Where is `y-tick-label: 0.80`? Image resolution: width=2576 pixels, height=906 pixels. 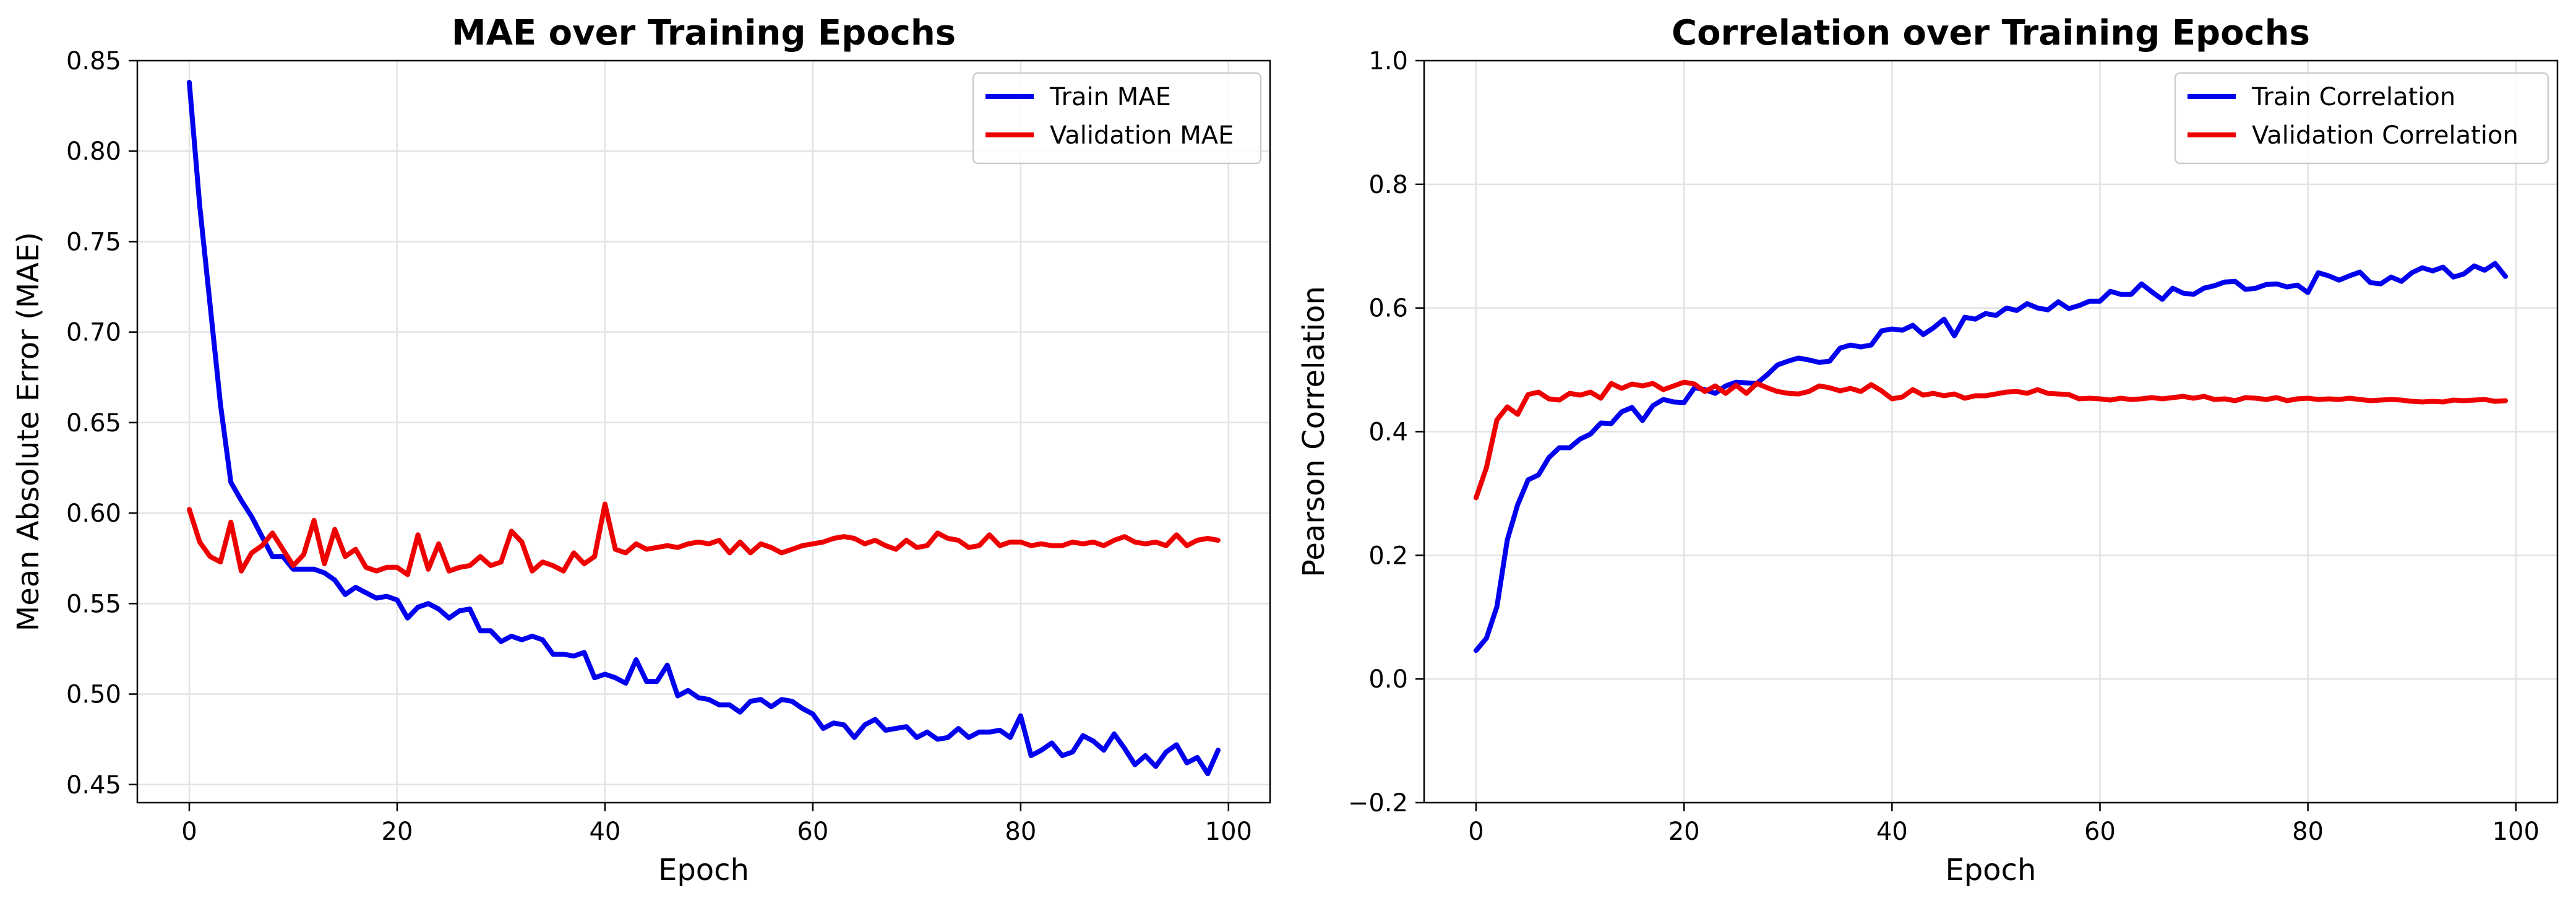
y-tick-label: 0.80 is located at coordinates (93, 151).